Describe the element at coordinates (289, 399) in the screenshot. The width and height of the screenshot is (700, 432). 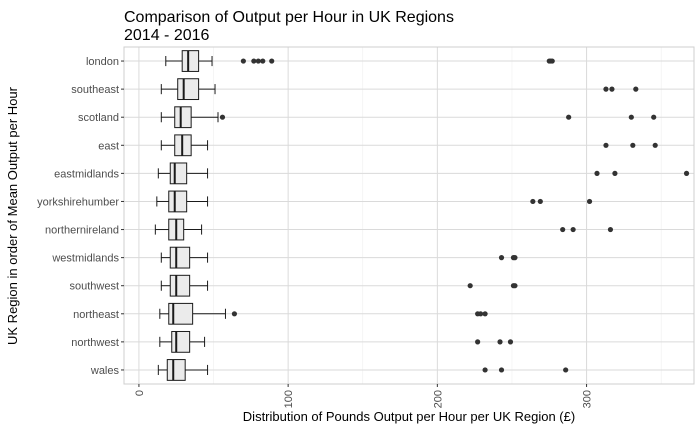
I see `x-tick-label: 100` at that location.